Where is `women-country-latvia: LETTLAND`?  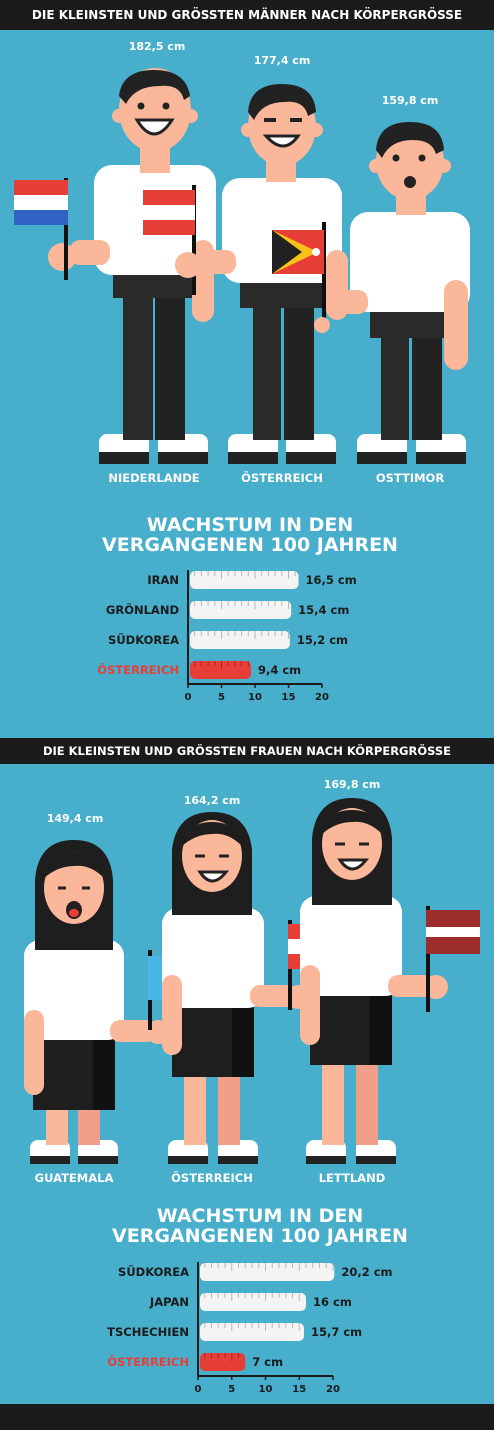
women-country-latvia: LETTLAND is located at coordinates (352, 1178).